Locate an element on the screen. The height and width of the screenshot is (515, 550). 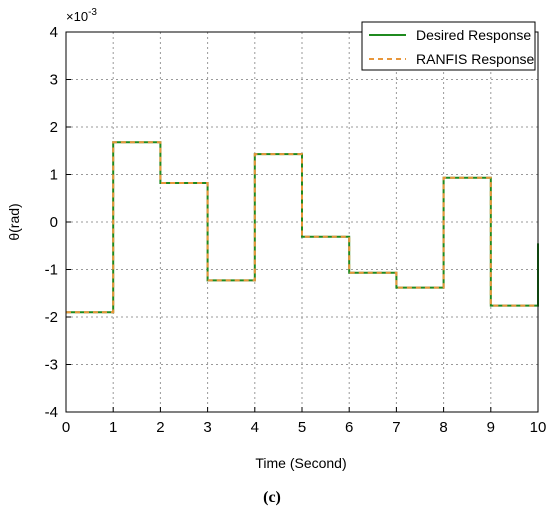
x-tick-label: 6 is located at coordinates (349, 427).